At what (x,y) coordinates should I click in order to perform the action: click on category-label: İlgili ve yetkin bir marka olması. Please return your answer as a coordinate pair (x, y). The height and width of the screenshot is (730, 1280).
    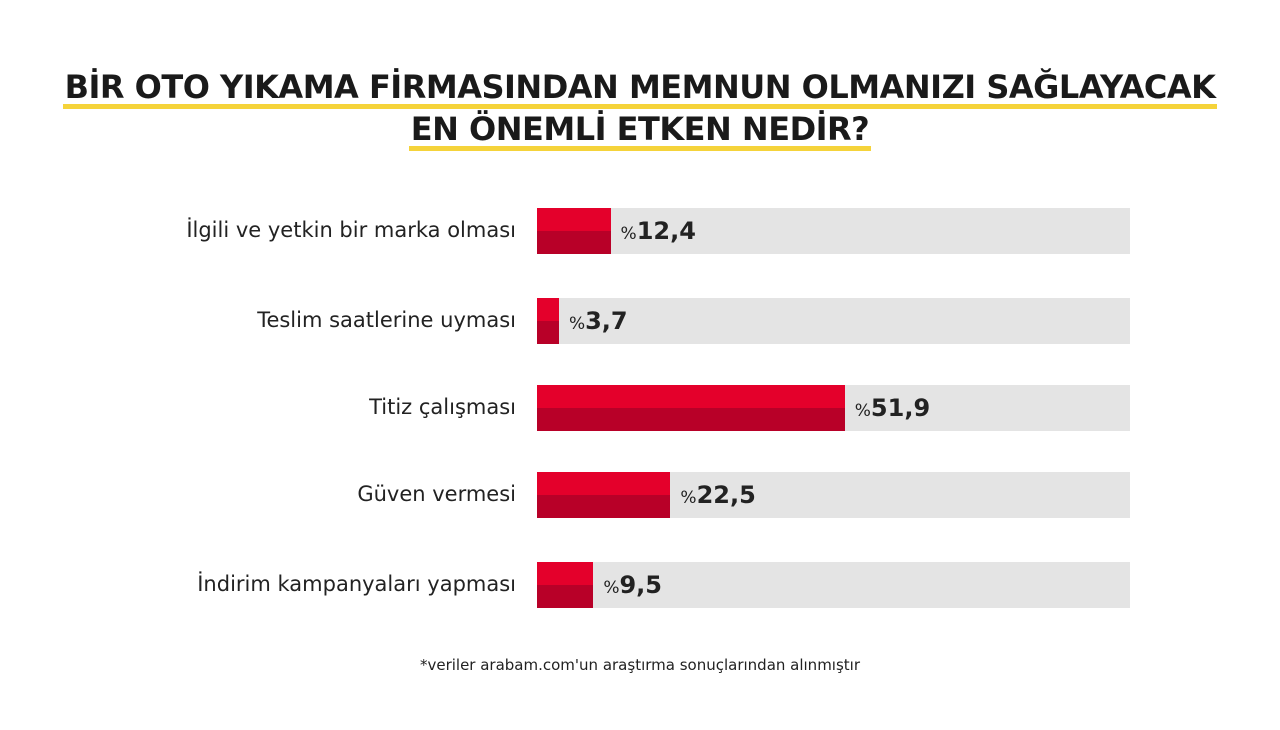
    Looking at the image, I should click on (351, 230).